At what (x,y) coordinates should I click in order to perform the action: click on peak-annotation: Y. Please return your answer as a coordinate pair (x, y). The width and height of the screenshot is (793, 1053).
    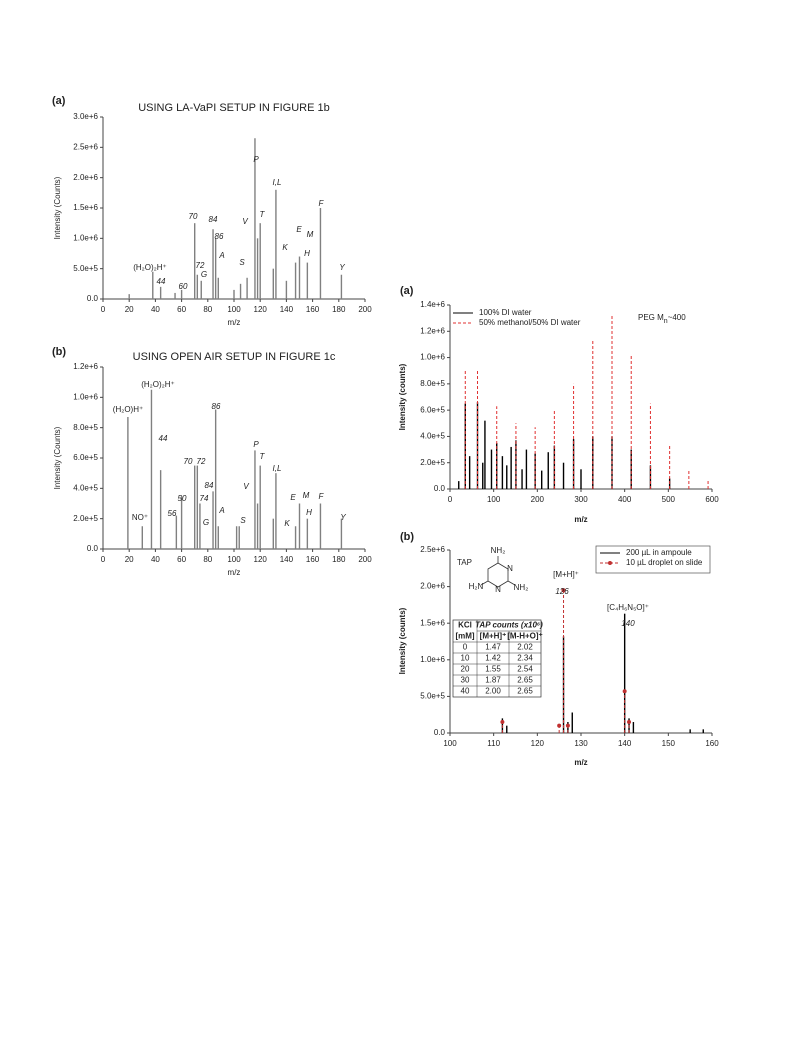
    Looking at the image, I should click on (343, 517).